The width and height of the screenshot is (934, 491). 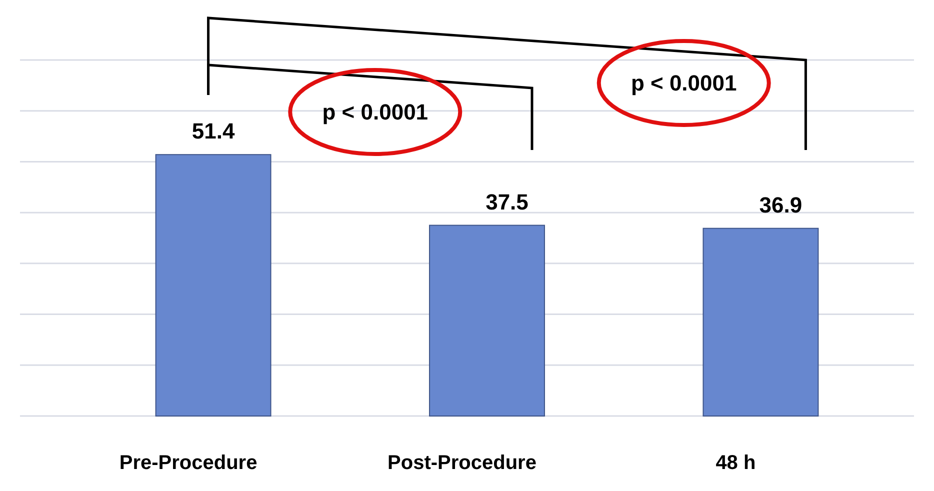 What do you see at coordinates (780, 205) in the screenshot?
I see `data-label: 36.9` at bounding box center [780, 205].